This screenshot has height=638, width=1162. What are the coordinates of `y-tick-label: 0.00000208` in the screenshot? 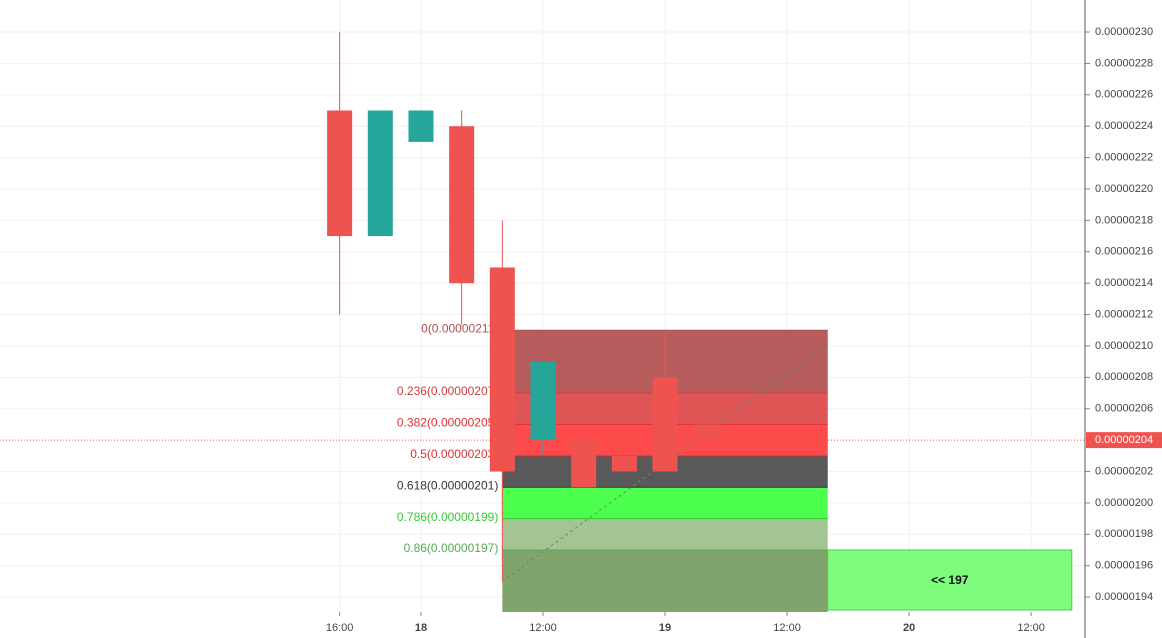 It's located at (1124, 377).